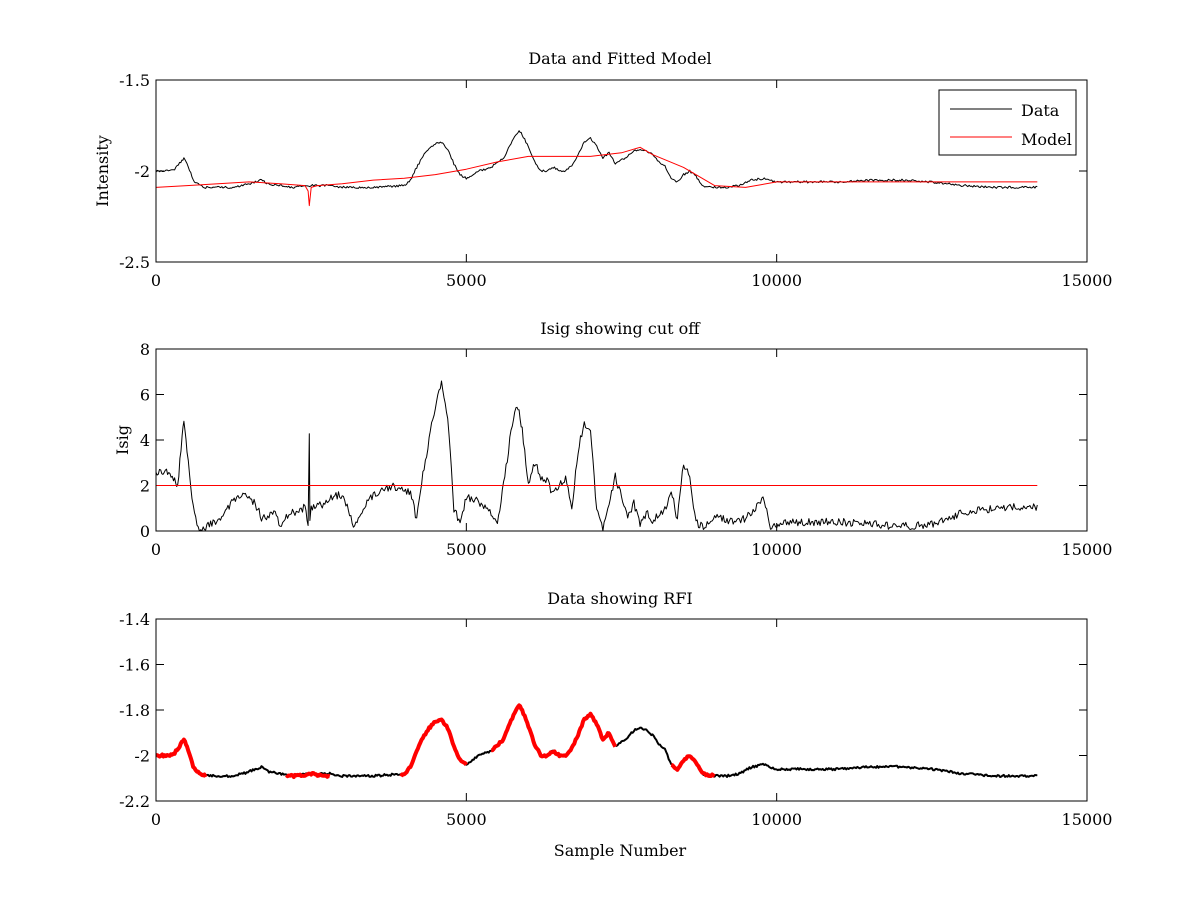 This screenshot has height=900, width=1200. What do you see at coordinates (122, 440) in the screenshot?
I see `panel-2-ylabel: Isig` at bounding box center [122, 440].